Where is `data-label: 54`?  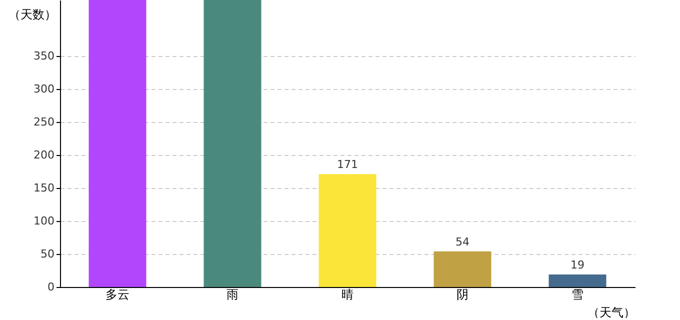
data-label: 54 is located at coordinates (463, 241).